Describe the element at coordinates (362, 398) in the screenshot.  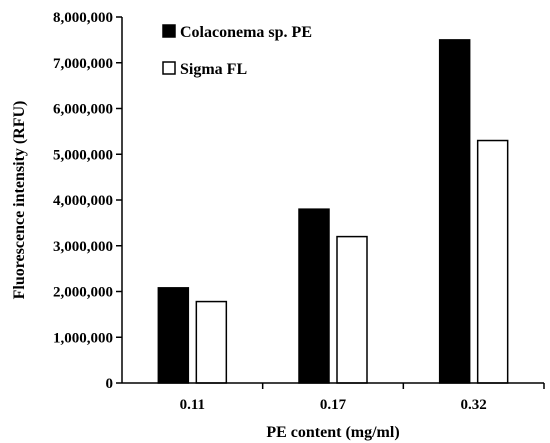
I see `x-axis-ticks: 0.11 0.17 0.32` at that location.